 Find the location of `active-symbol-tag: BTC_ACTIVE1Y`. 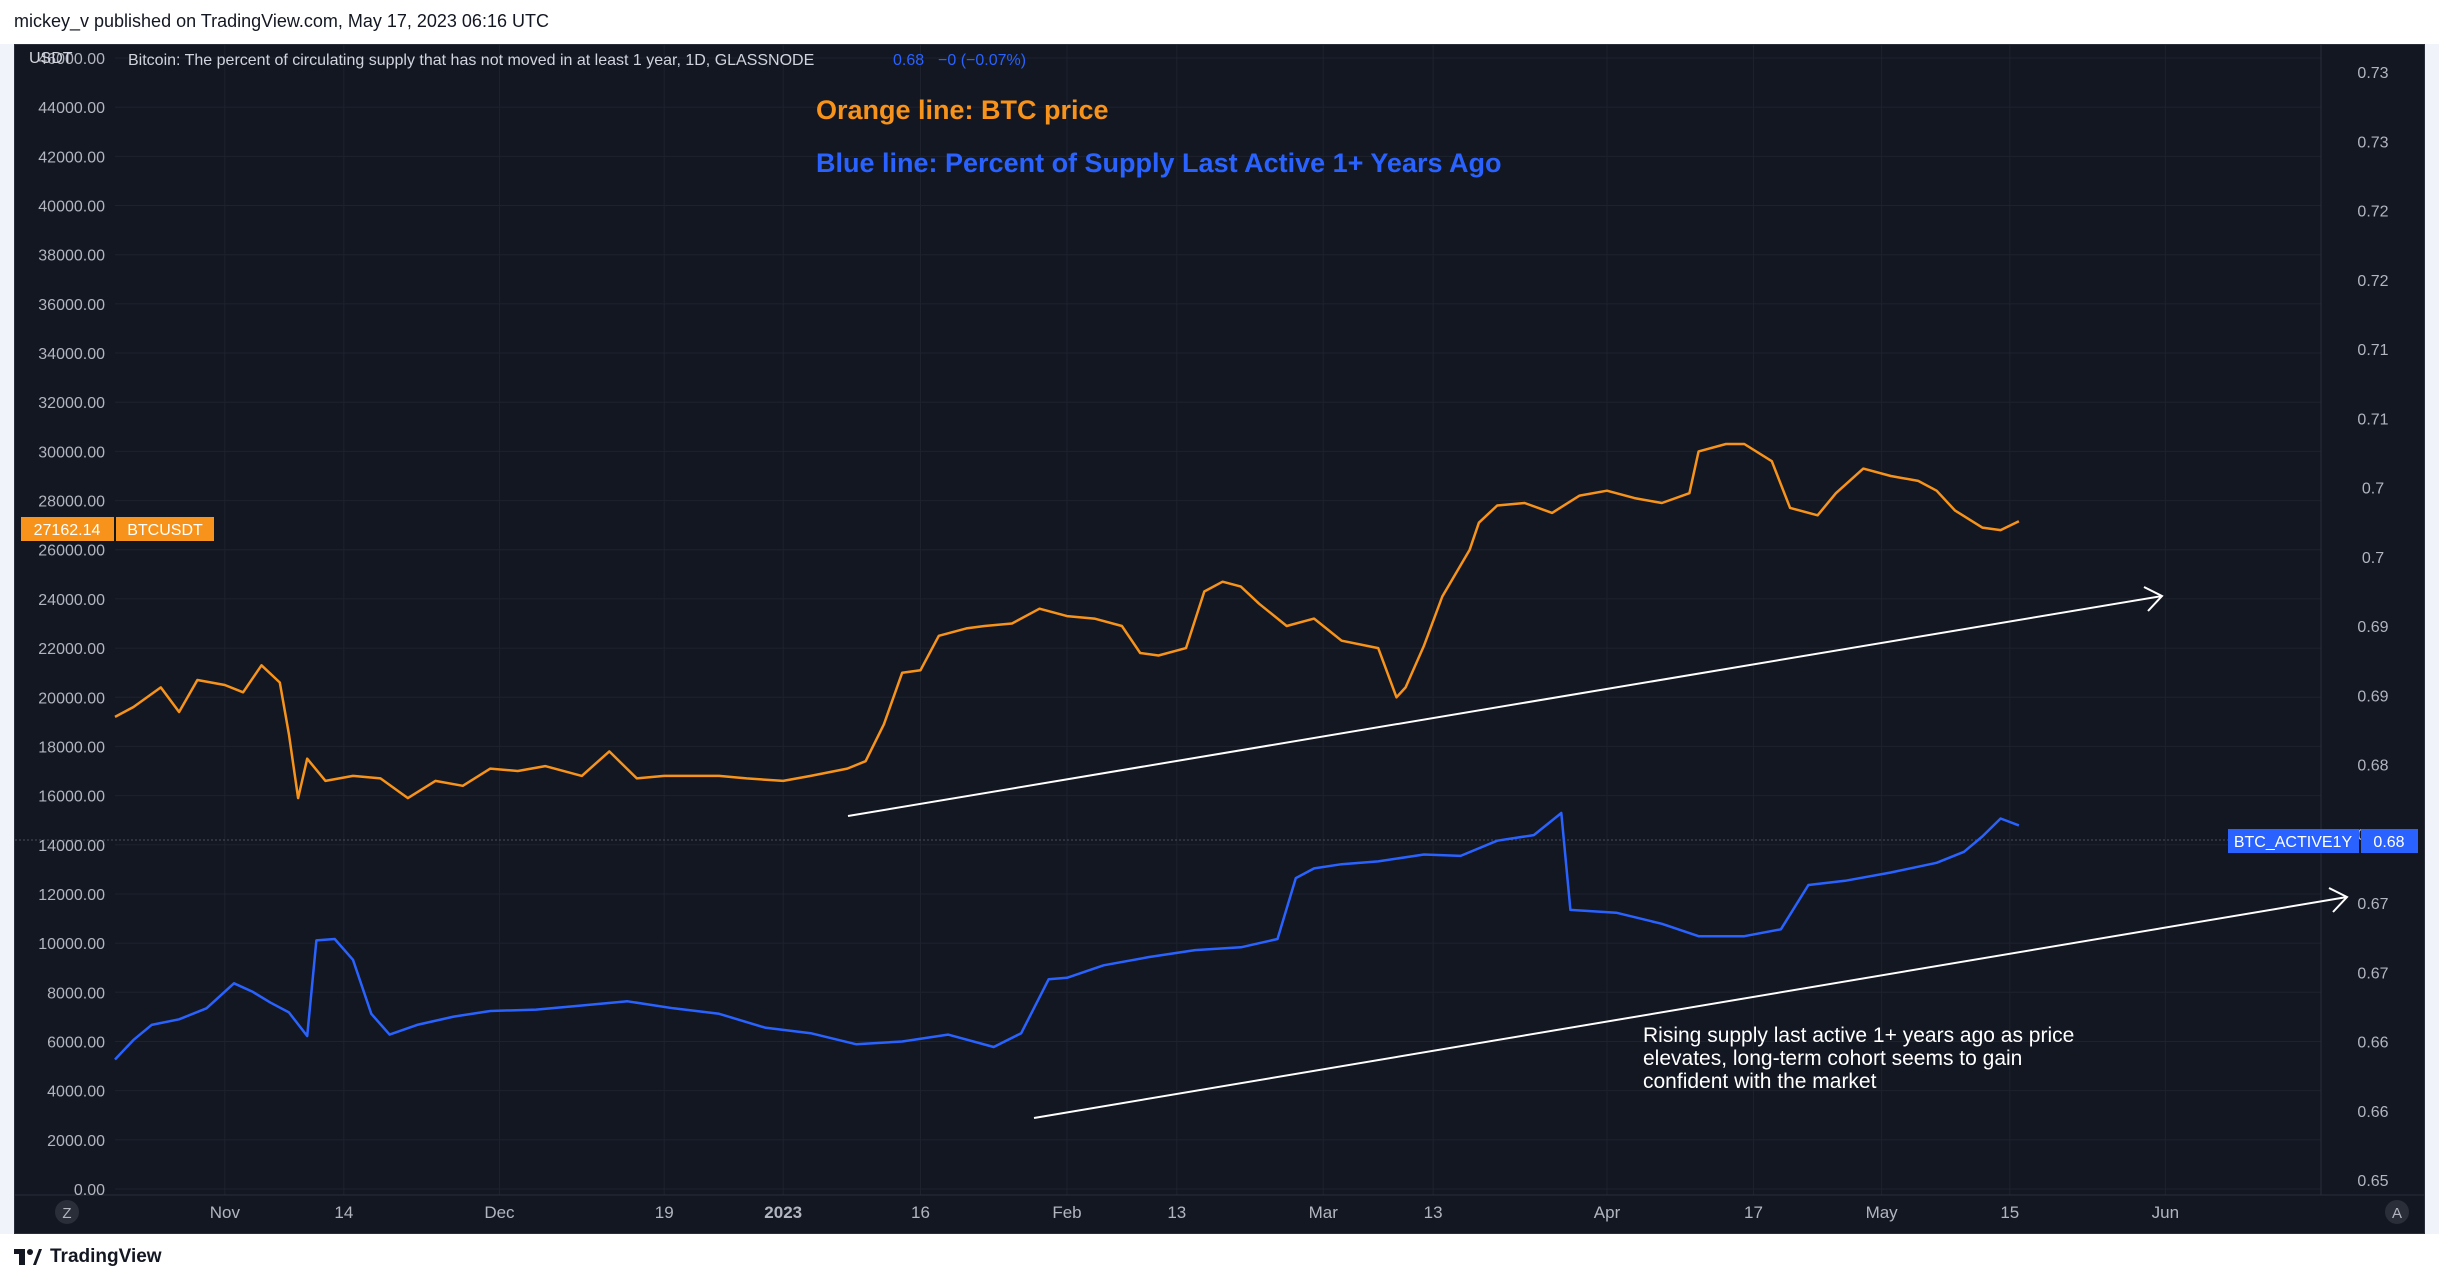

active-symbol-tag: BTC_ACTIVE1Y is located at coordinates (2293, 841).